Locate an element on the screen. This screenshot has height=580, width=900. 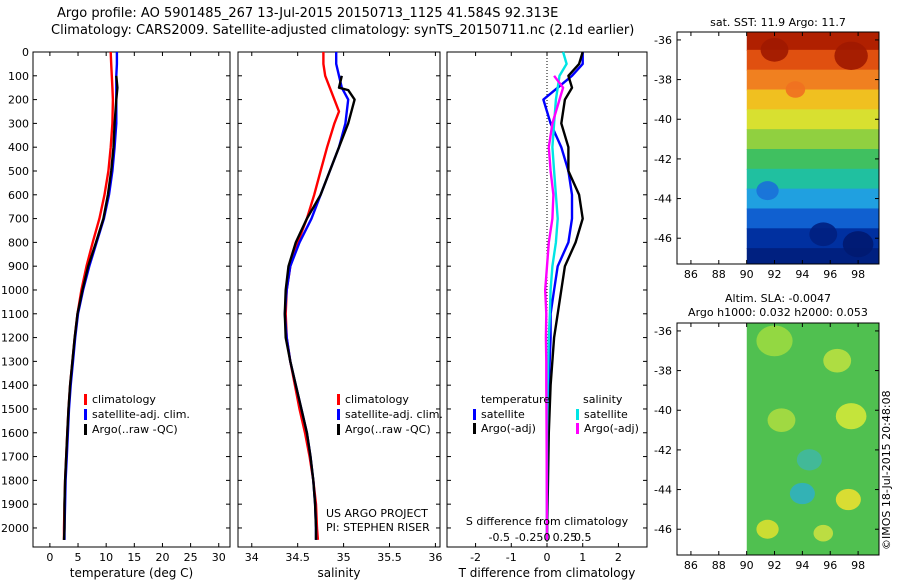
temperature-ytick-label: 900 is located at coordinates (18, 266).